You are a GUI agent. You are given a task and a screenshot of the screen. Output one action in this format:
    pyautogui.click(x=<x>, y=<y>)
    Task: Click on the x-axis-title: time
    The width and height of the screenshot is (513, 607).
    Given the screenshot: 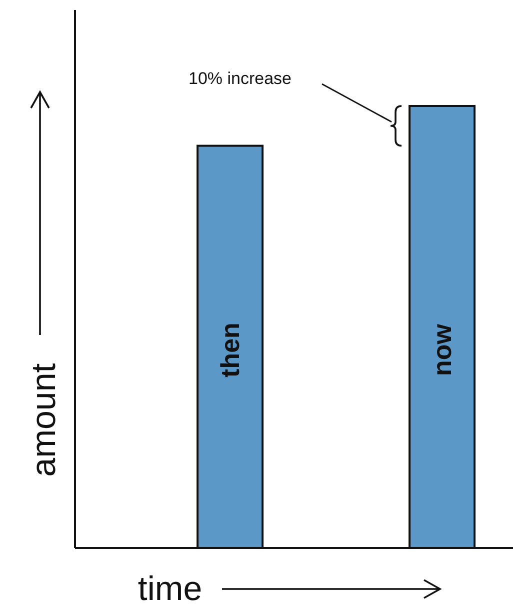 What is the action you would take?
    pyautogui.click(x=170, y=588)
    